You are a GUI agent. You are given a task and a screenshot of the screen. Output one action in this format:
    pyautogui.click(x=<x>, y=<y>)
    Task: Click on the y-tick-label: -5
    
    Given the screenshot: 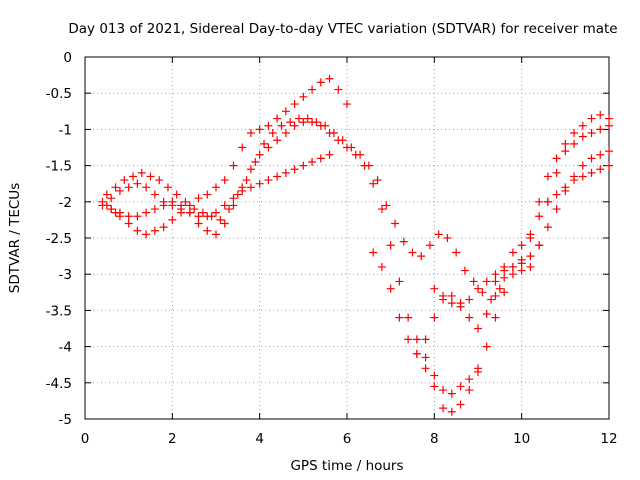 What is the action you would take?
    pyautogui.click(x=65, y=420)
    